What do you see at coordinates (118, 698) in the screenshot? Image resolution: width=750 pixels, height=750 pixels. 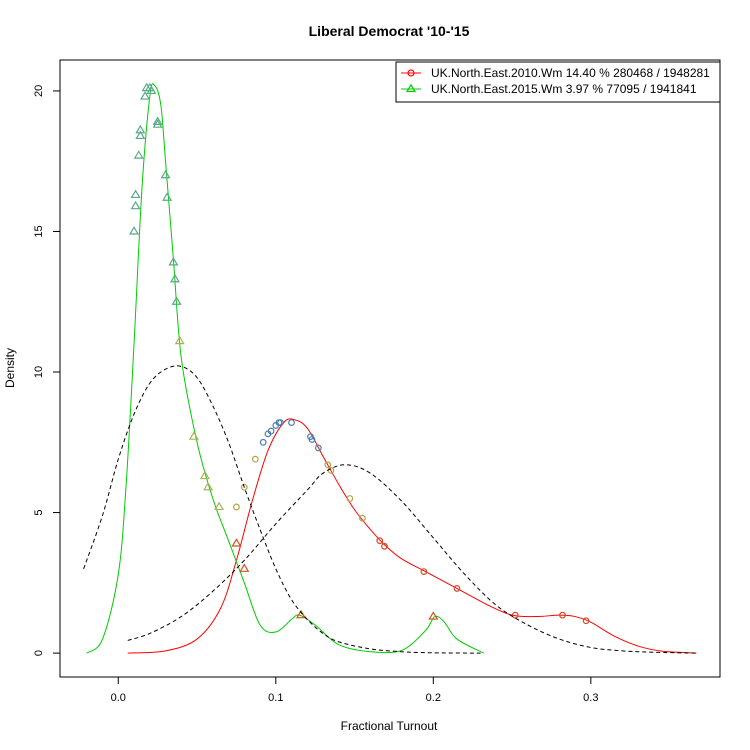 I see `x-tick-label: 0.0` at bounding box center [118, 698].